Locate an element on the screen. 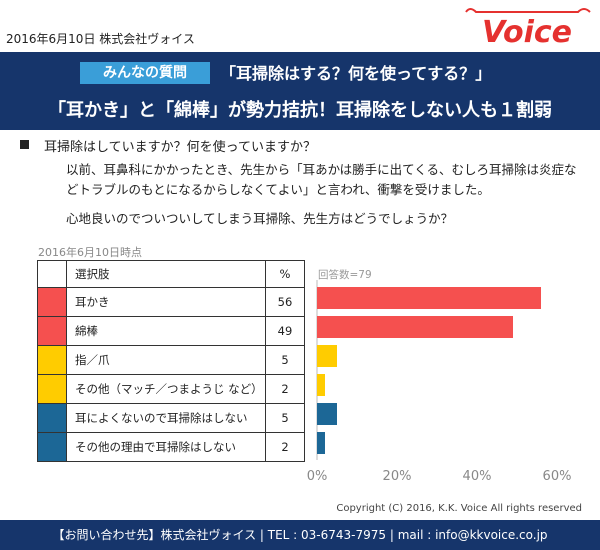 The width and height of the screenshot is (600, 550). voice-logo: Voice is located at coordinates (528, 29).